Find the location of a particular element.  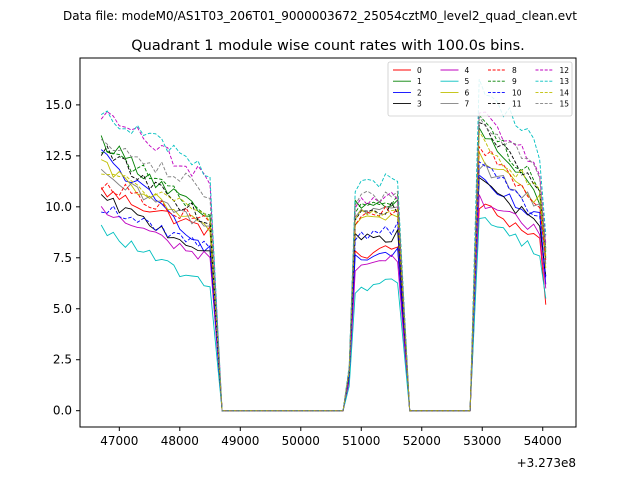

x-axis: 47000 48000 49000 50000 51000 52000 53000 54000 is located at coordinates (331, 437).